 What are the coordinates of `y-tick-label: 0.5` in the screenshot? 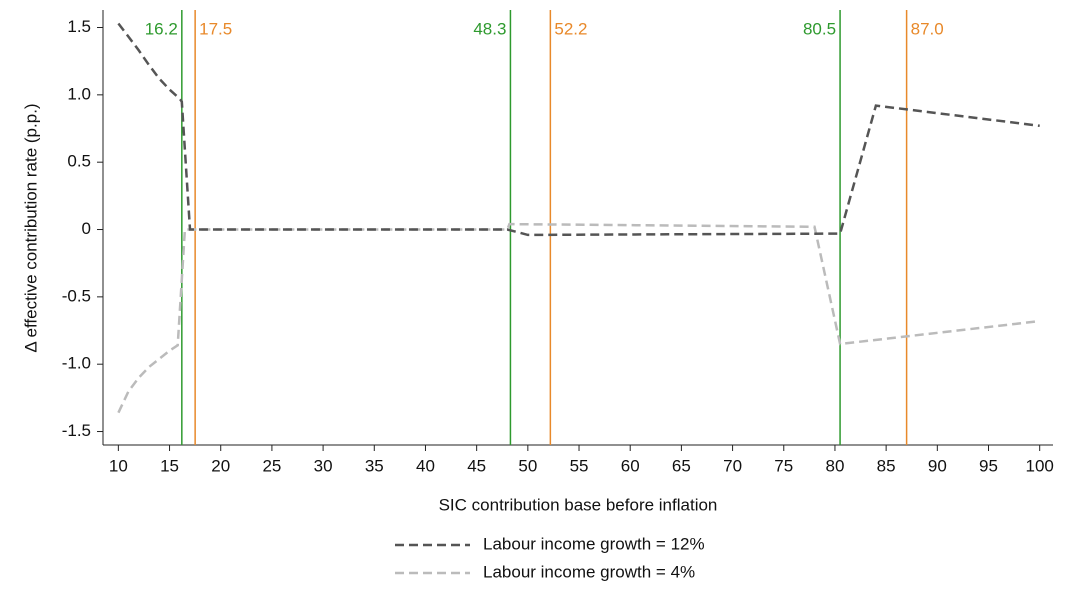 It's located at (79, 161).